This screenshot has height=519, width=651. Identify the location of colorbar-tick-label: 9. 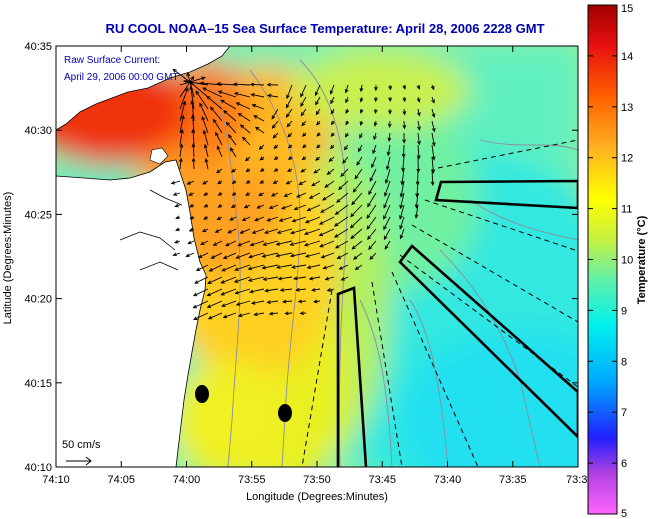
(624, 311).